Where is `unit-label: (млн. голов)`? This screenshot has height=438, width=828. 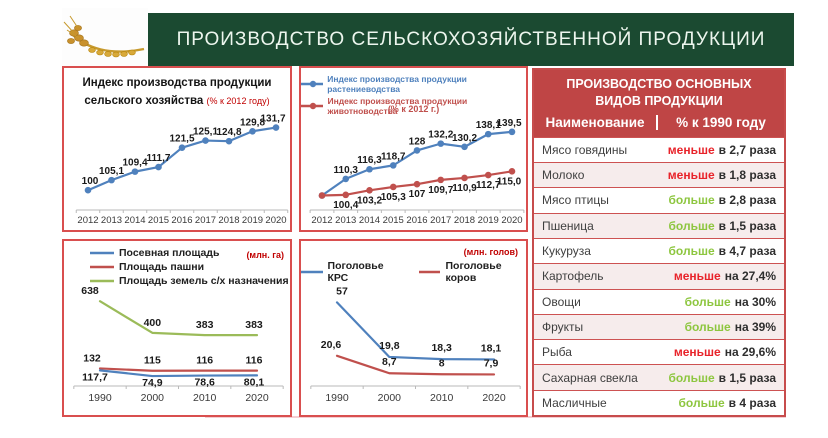 unit-label: (млн. голов) is located at coordinates (490, 252).